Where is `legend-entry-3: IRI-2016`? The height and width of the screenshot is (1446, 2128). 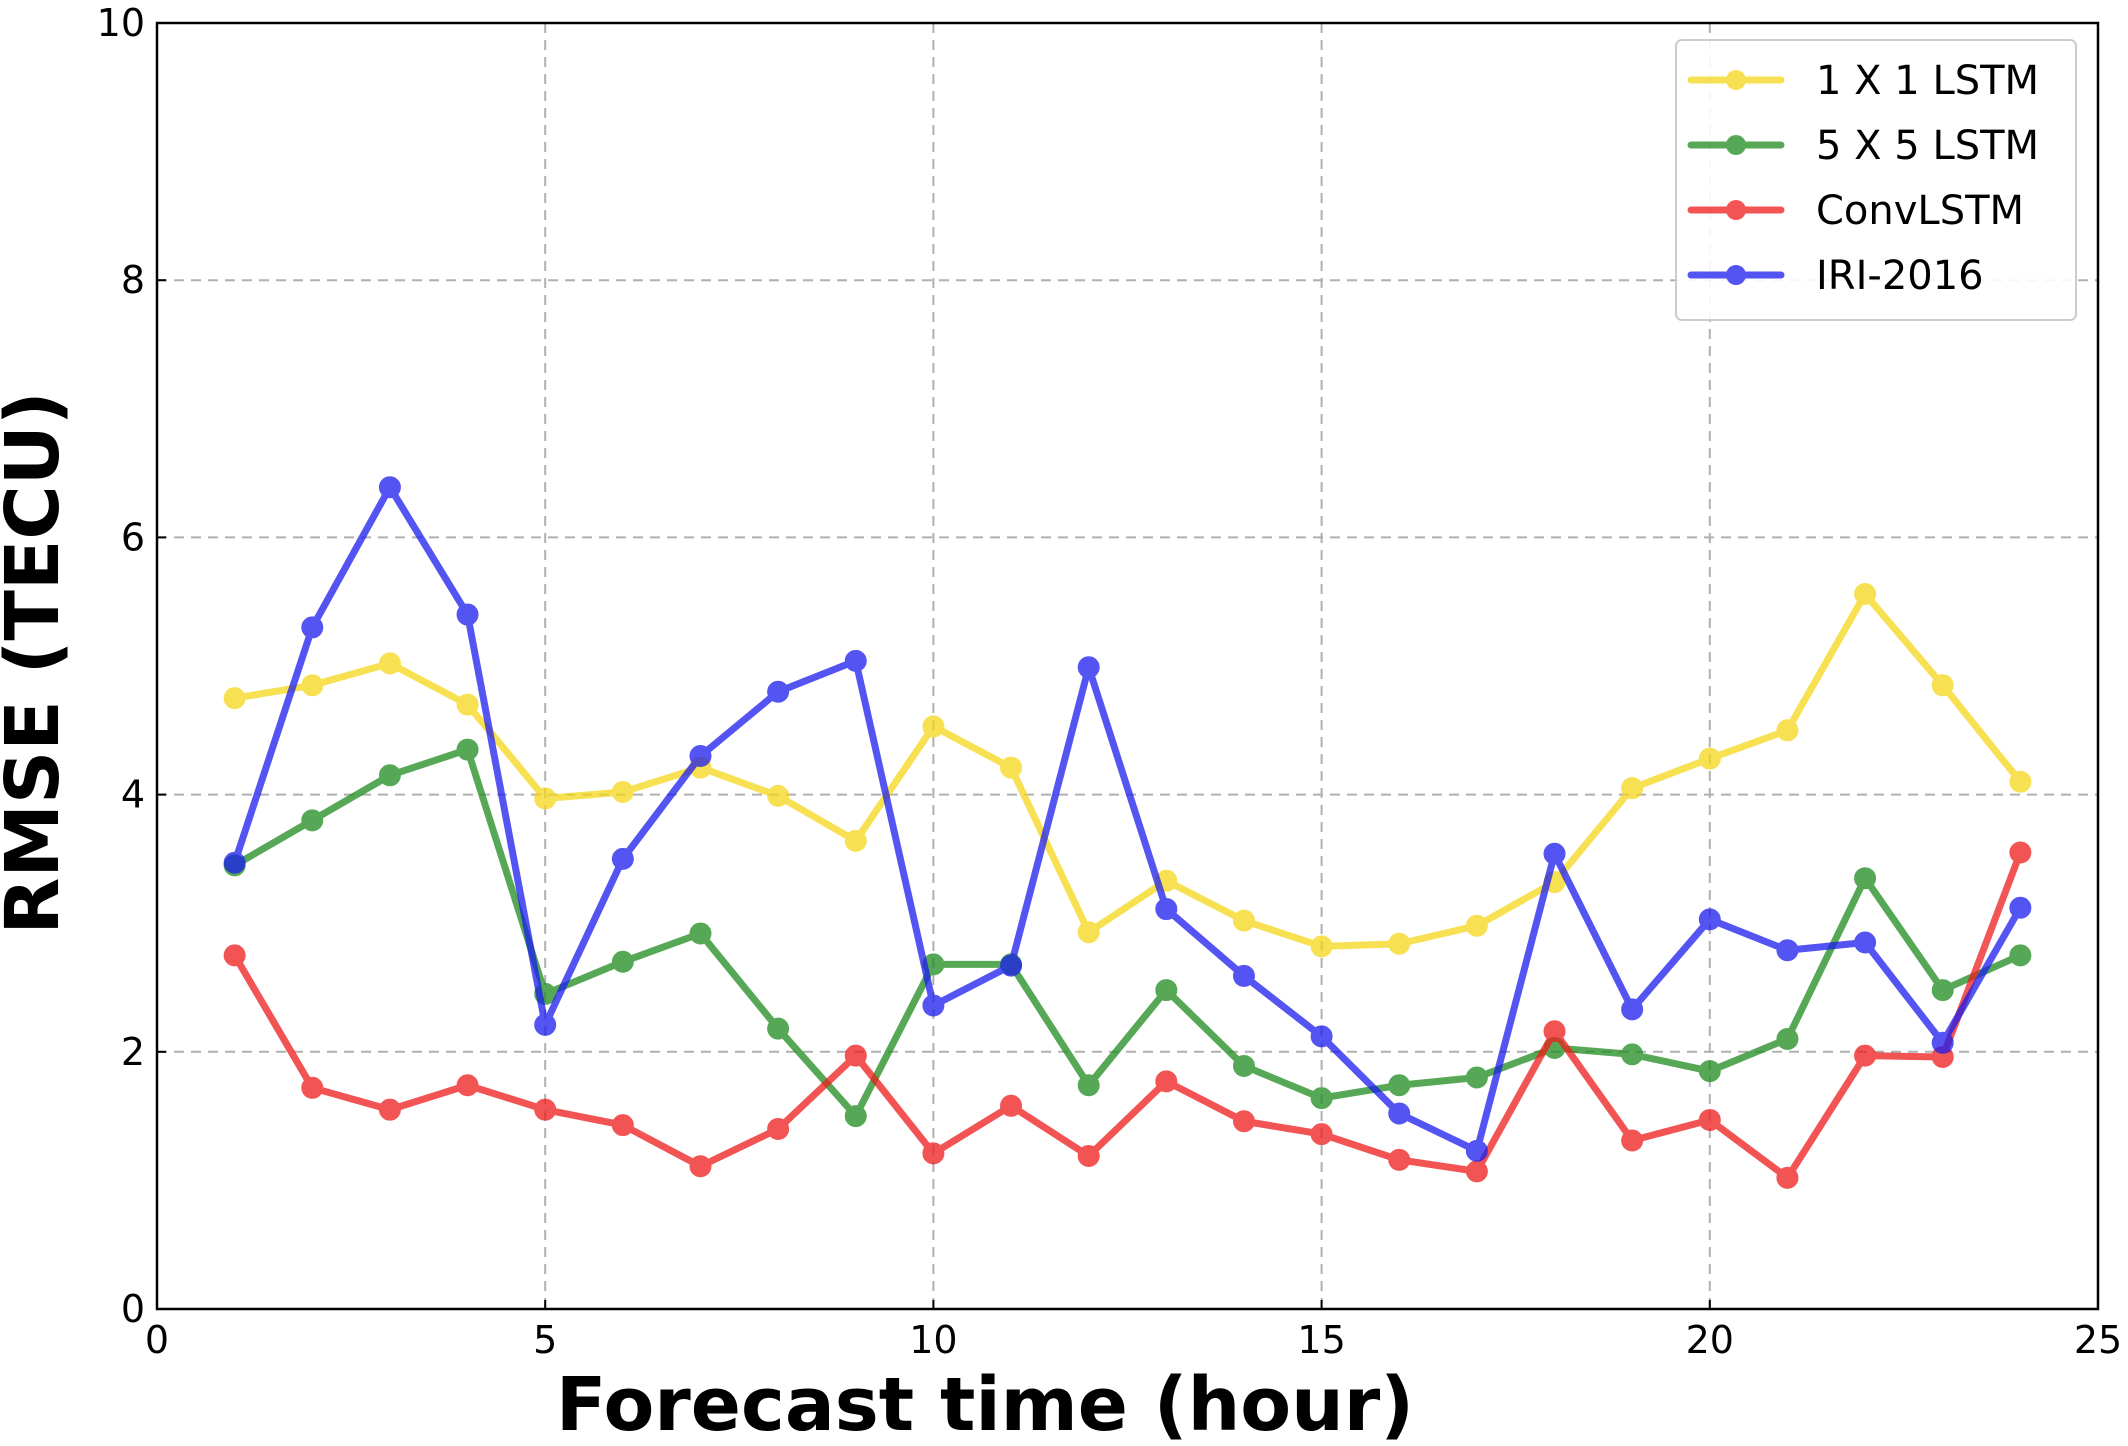
legend-entry-3: IRI-2016 is located at coordinates (1835, 276).